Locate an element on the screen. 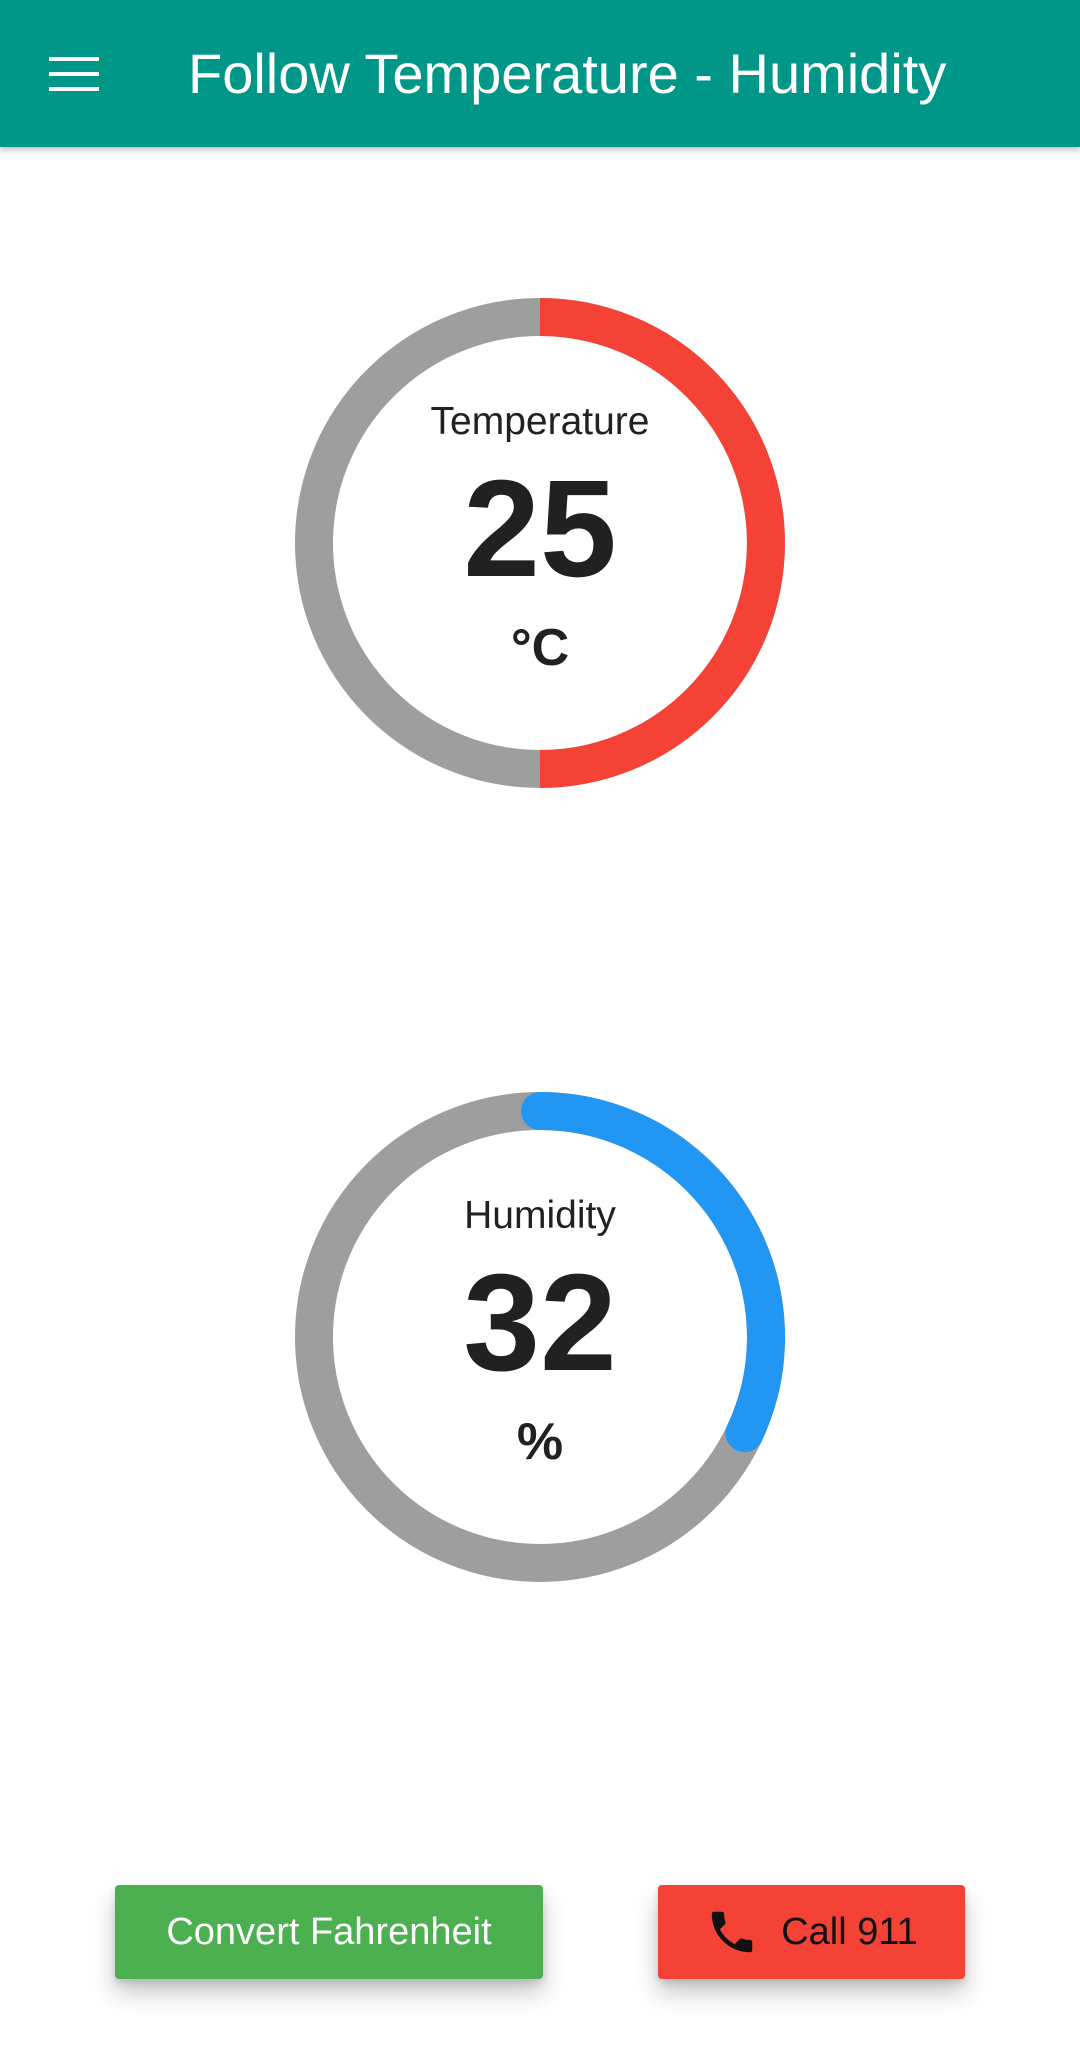  humidity-gauge-progress is located at coordinates (653, 1272).